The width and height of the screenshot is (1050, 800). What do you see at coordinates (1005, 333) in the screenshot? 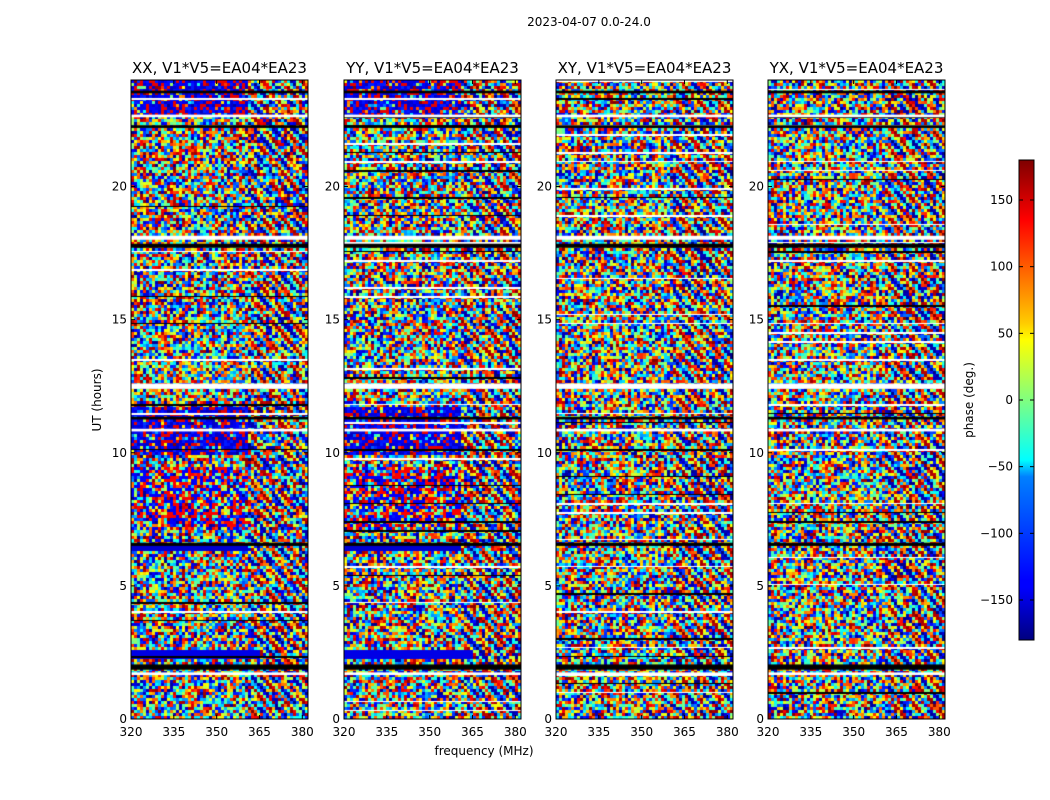
I see `colorbar-tick-label: 50` at bounding box center [1005, 333].